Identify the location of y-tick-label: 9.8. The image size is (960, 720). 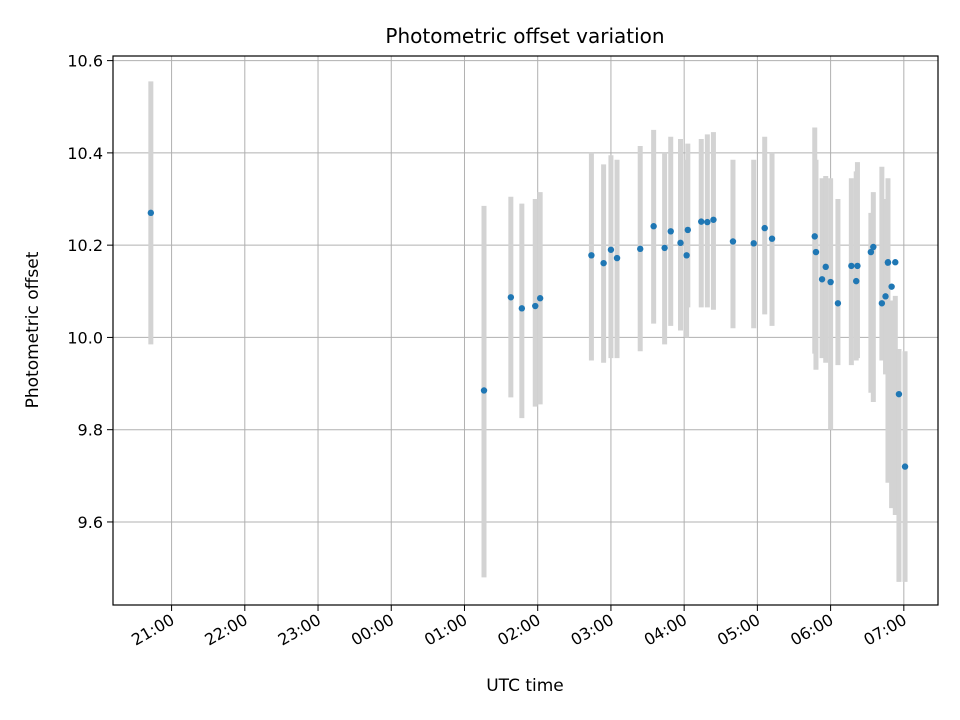
(90, 430).